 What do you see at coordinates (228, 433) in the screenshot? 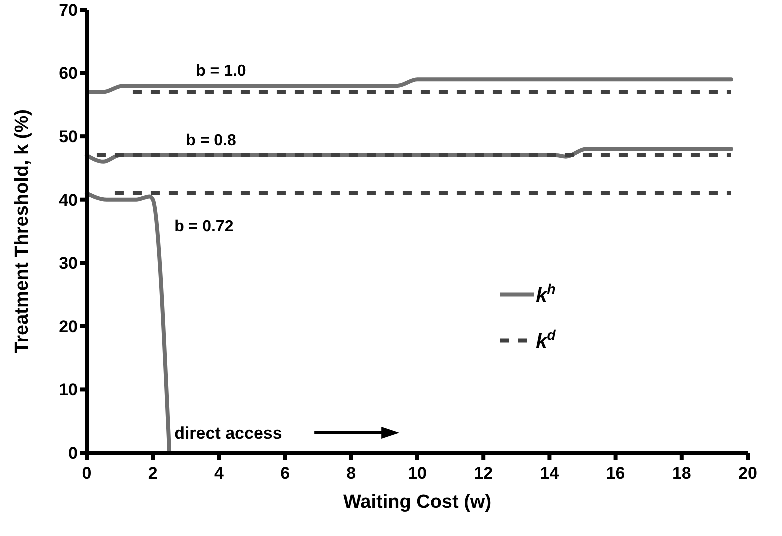
I see `annotation: direct access` at bounding box center [228, 433].